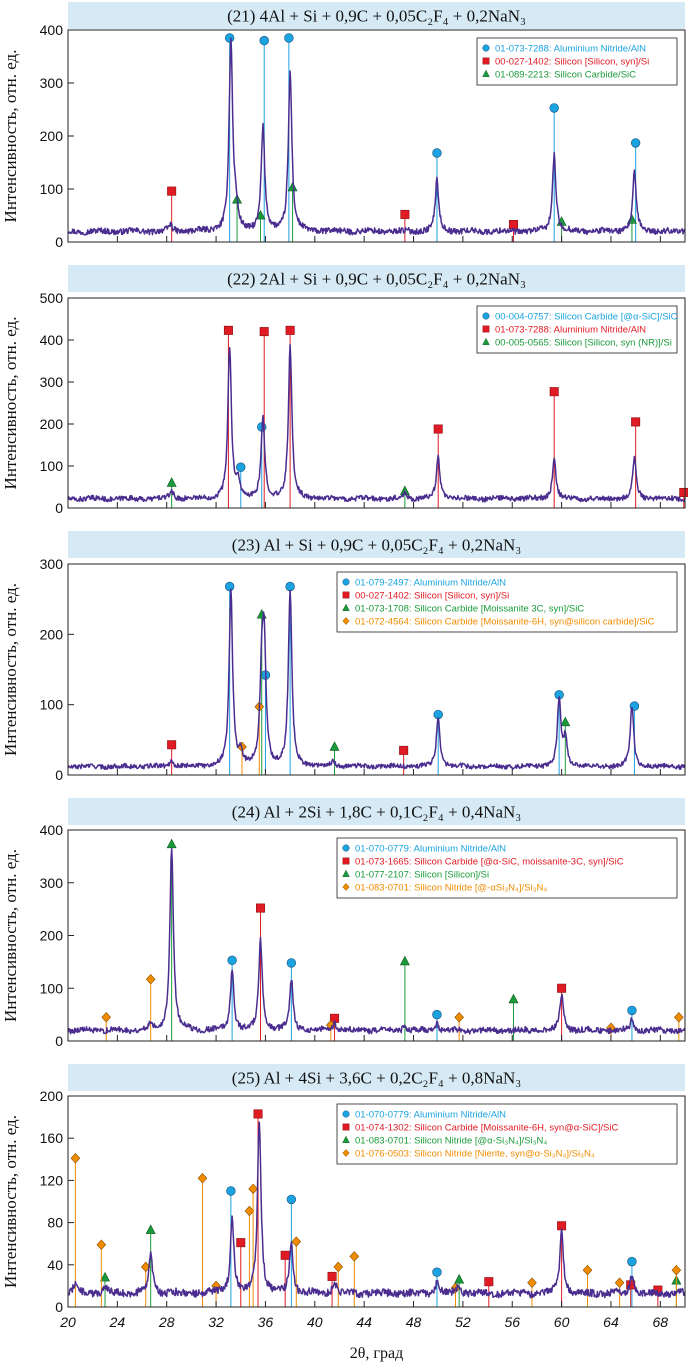 The width and height of the screenshot is (688, 1367). I want to click on y-tick-label: 80, so click(55, 1223).